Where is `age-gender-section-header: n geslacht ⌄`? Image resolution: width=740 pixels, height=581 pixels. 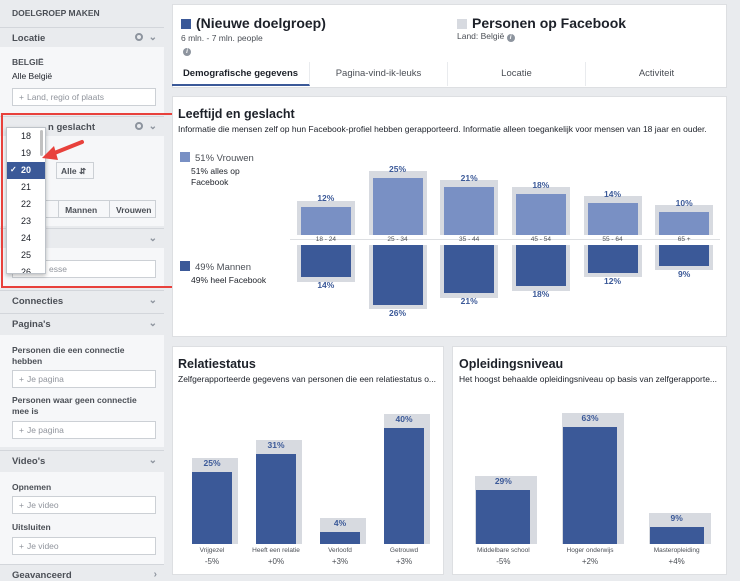 age-gender-section-header: n geslacht ⌄ is located at coordinates (82, 126).